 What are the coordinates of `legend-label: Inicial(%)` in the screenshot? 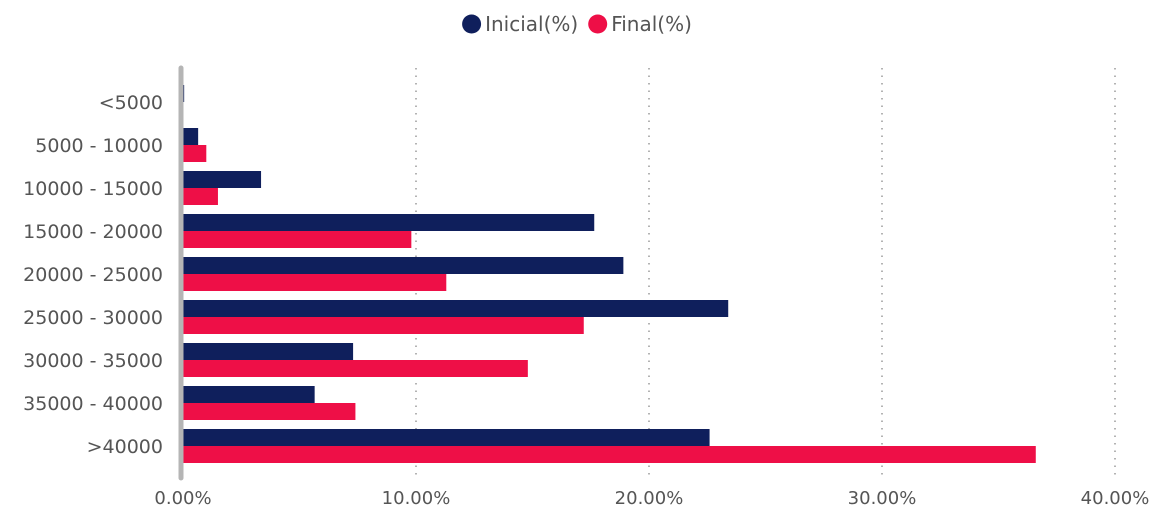 It's located at (531, 24).